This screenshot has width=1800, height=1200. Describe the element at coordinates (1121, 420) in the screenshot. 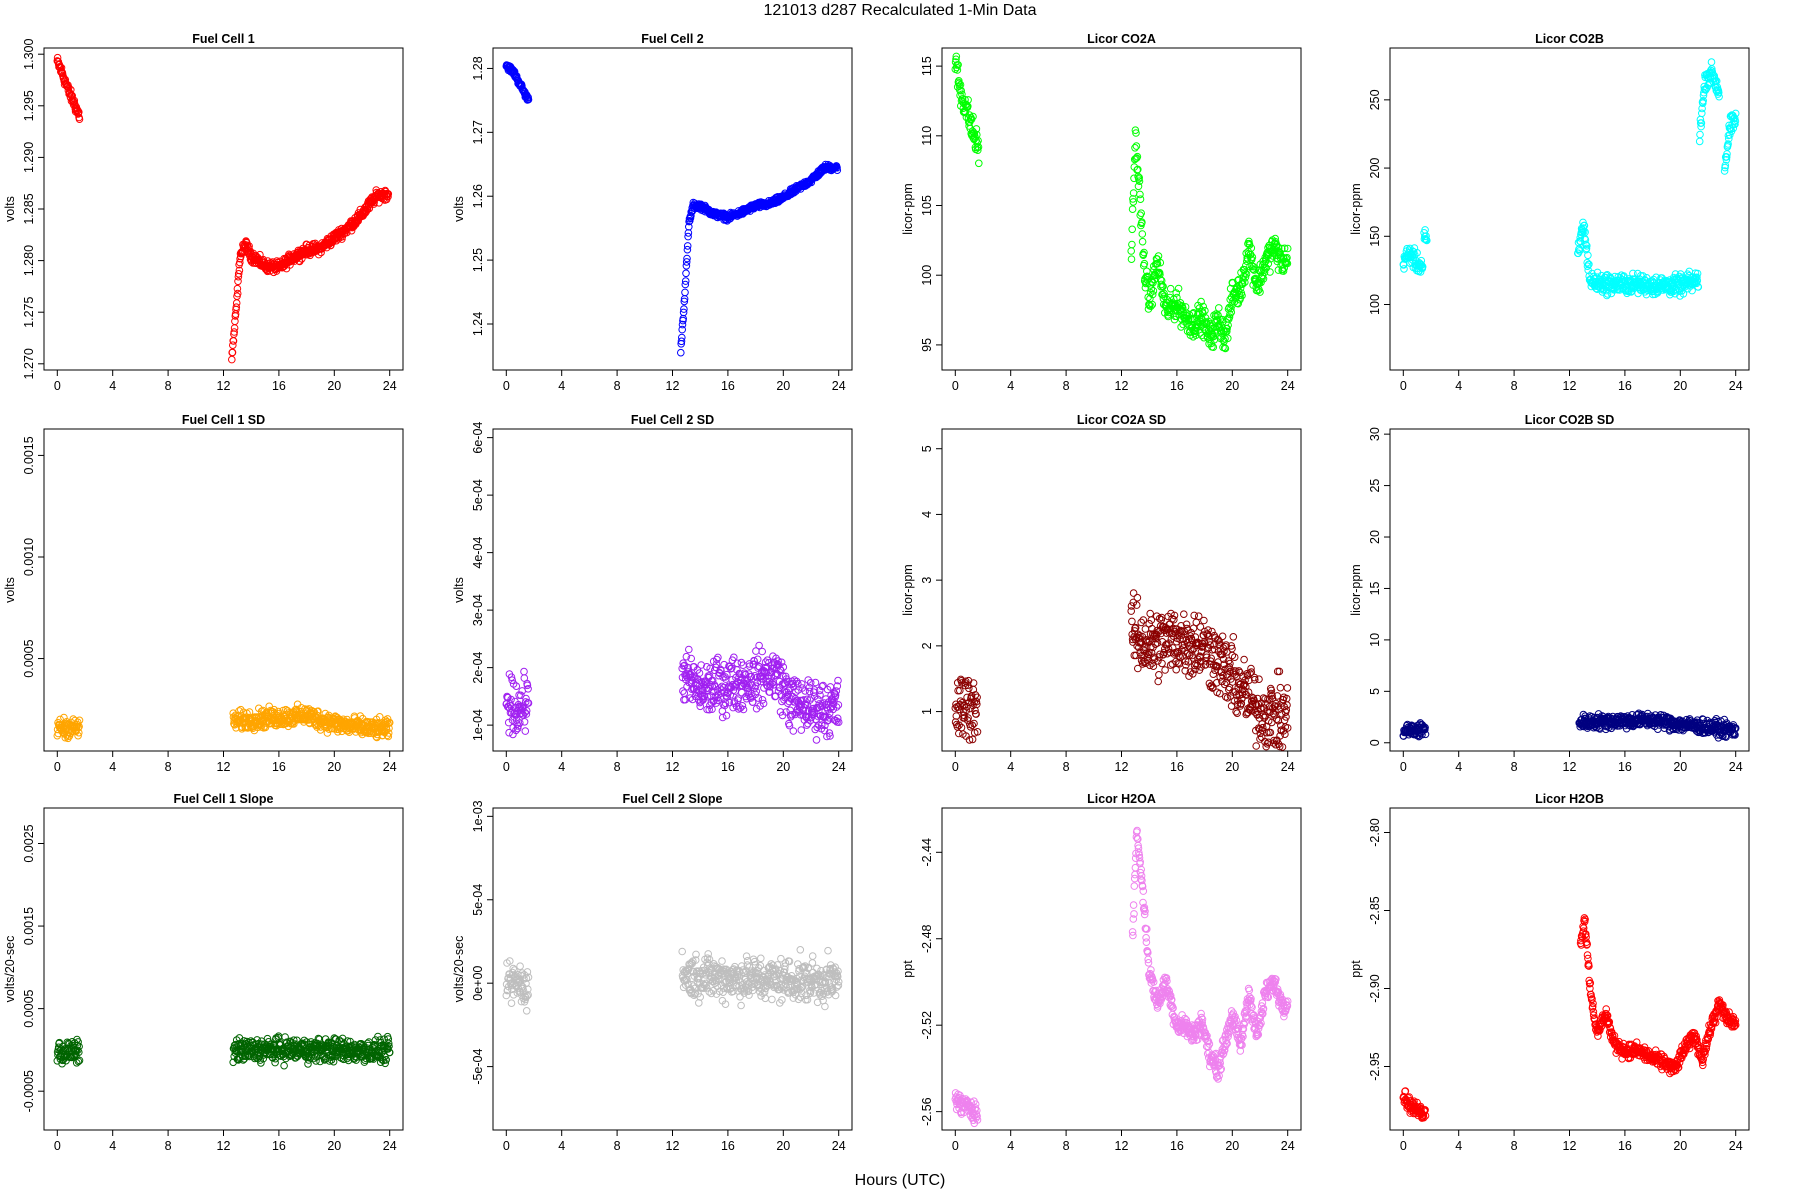

I see `panel-title: Licor CO2A SD` at that location.